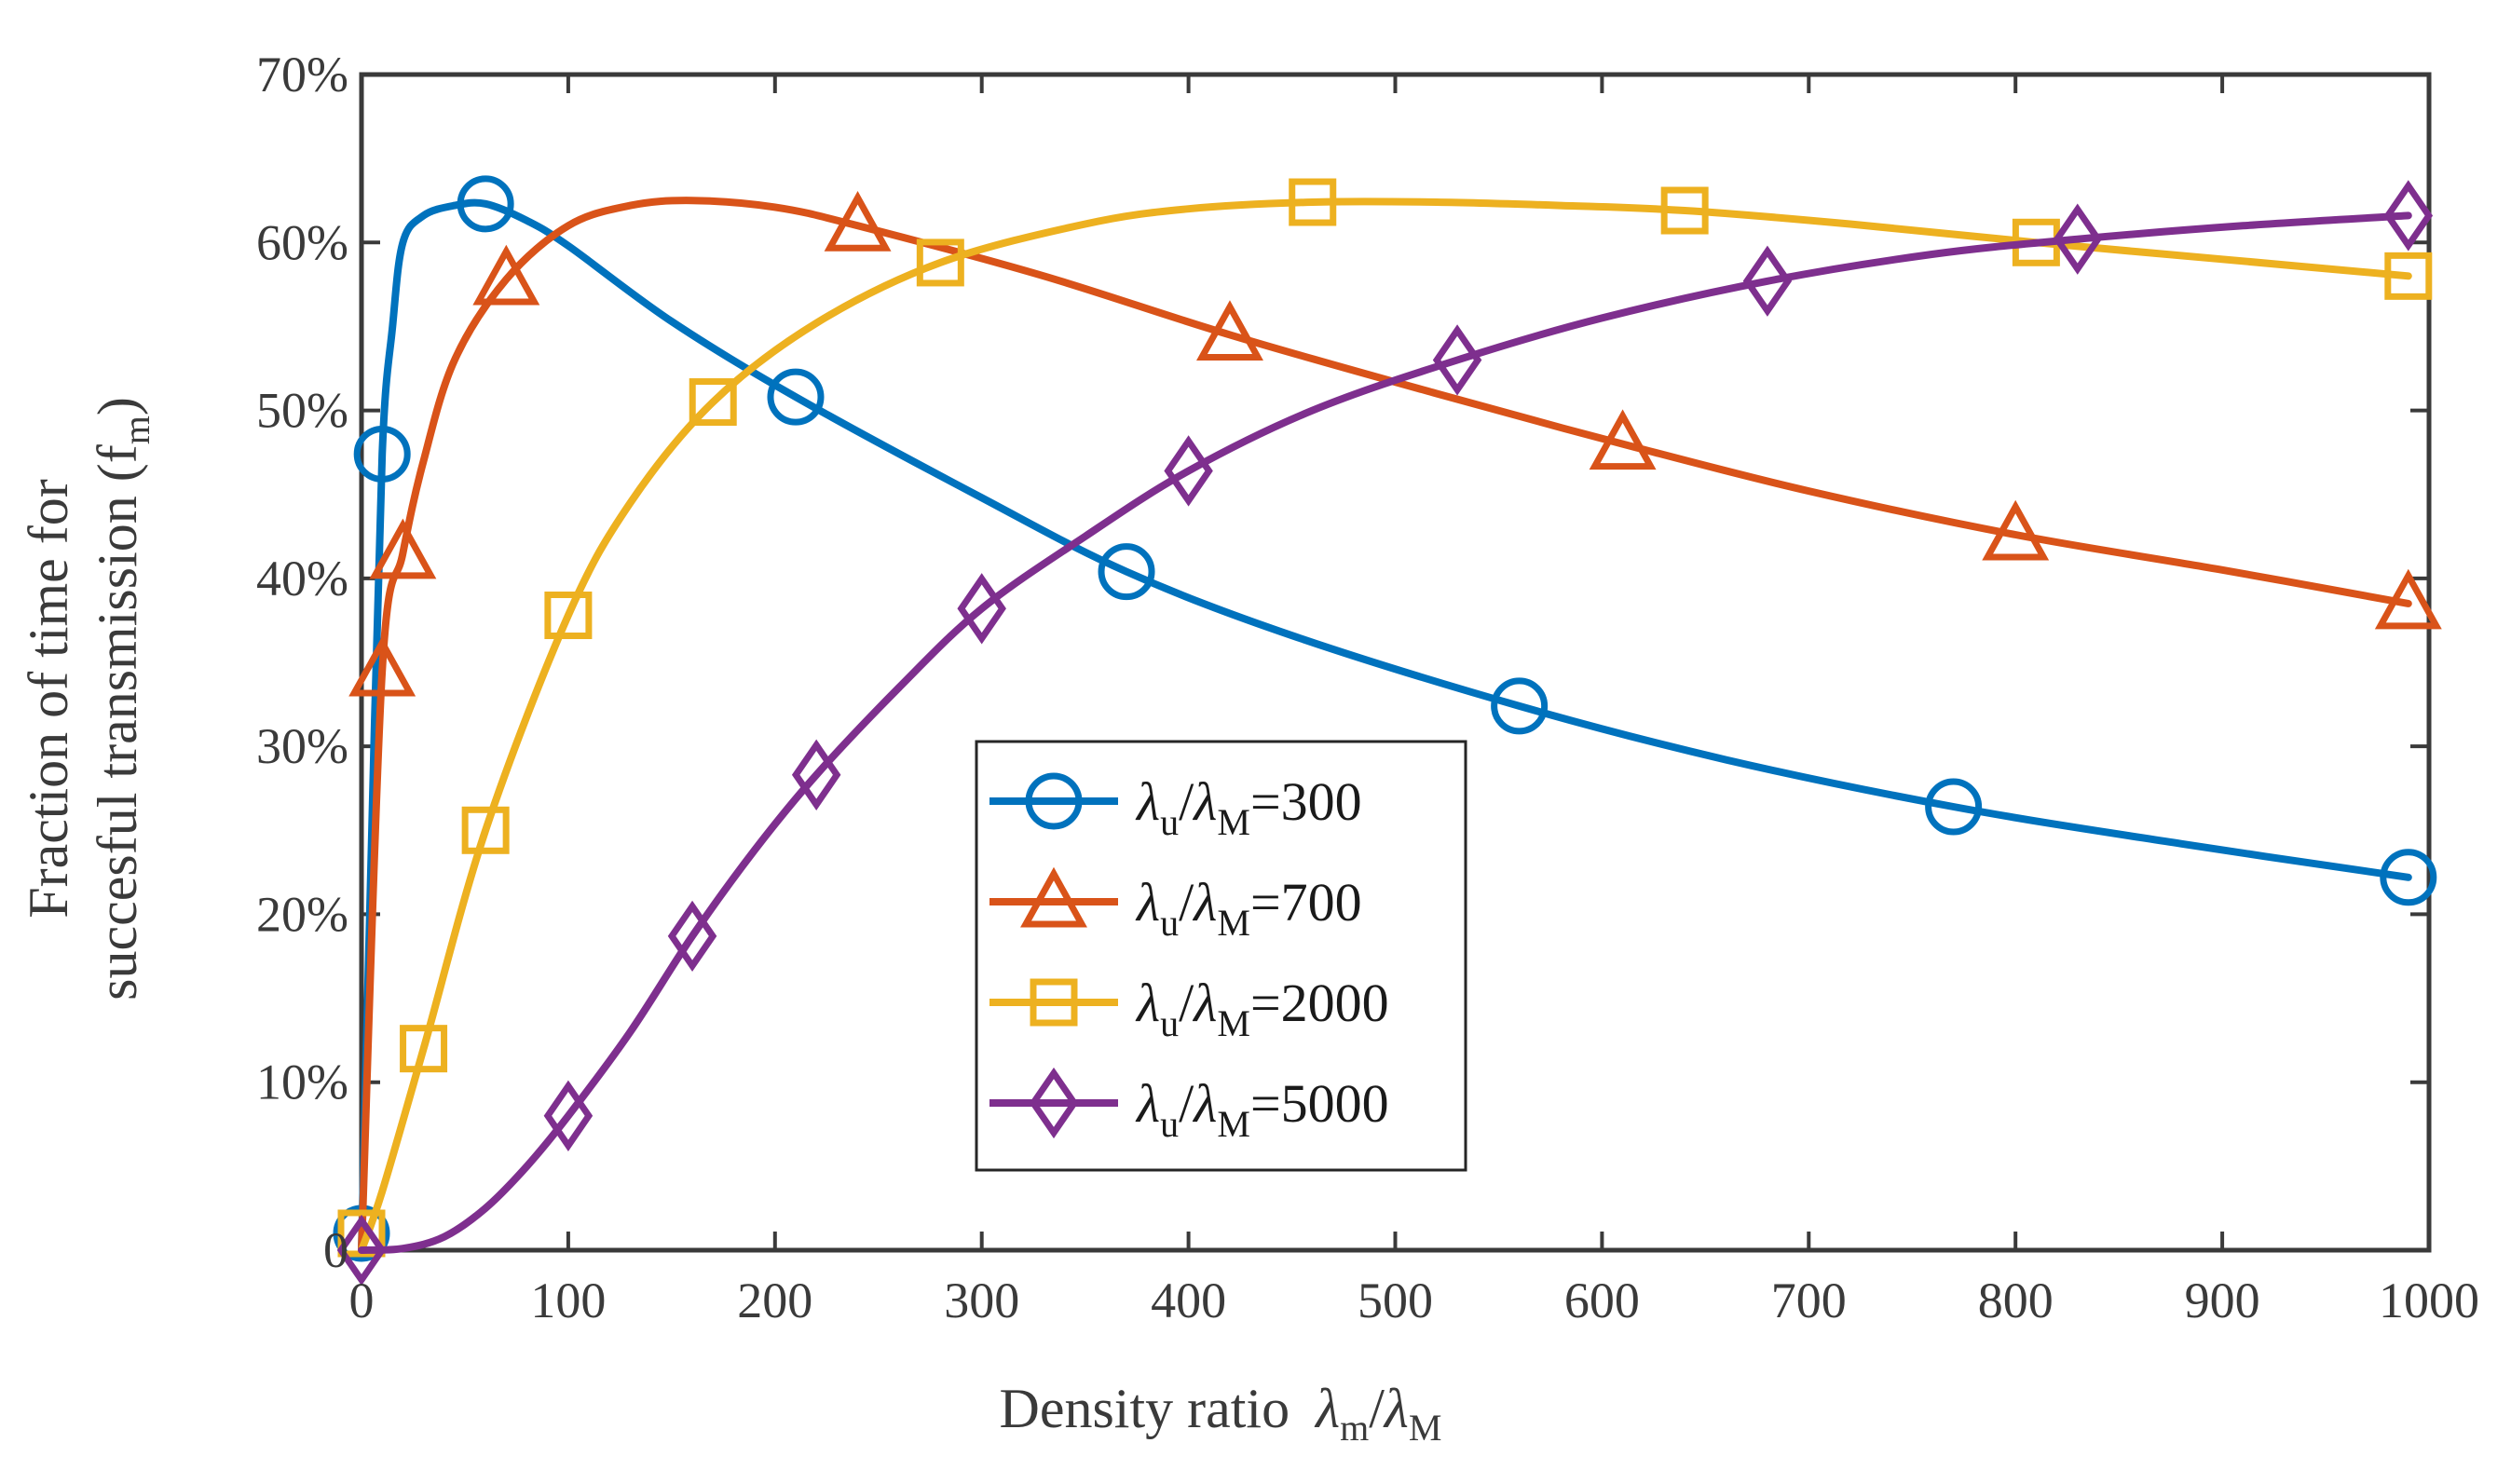 This screenshot has width=2511, height=1484. Describe the element at coordinates (1355, 1428) in the screenshot. I see `x-axis-symbol-sub-m: m` at that location.